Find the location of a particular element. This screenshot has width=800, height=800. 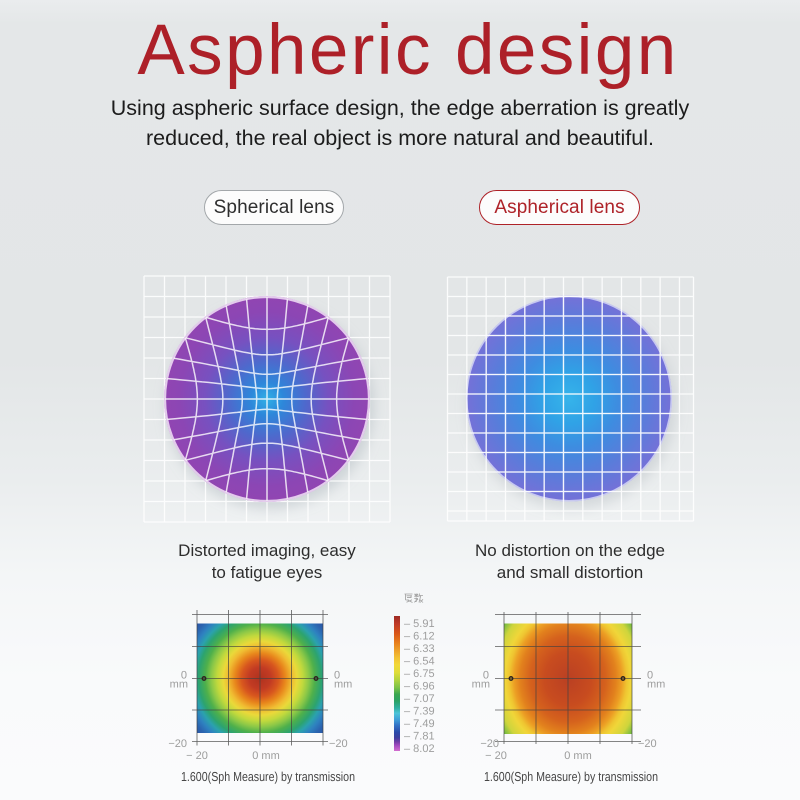

svg-text: – 8.02 is located at coordinates (419, 749).